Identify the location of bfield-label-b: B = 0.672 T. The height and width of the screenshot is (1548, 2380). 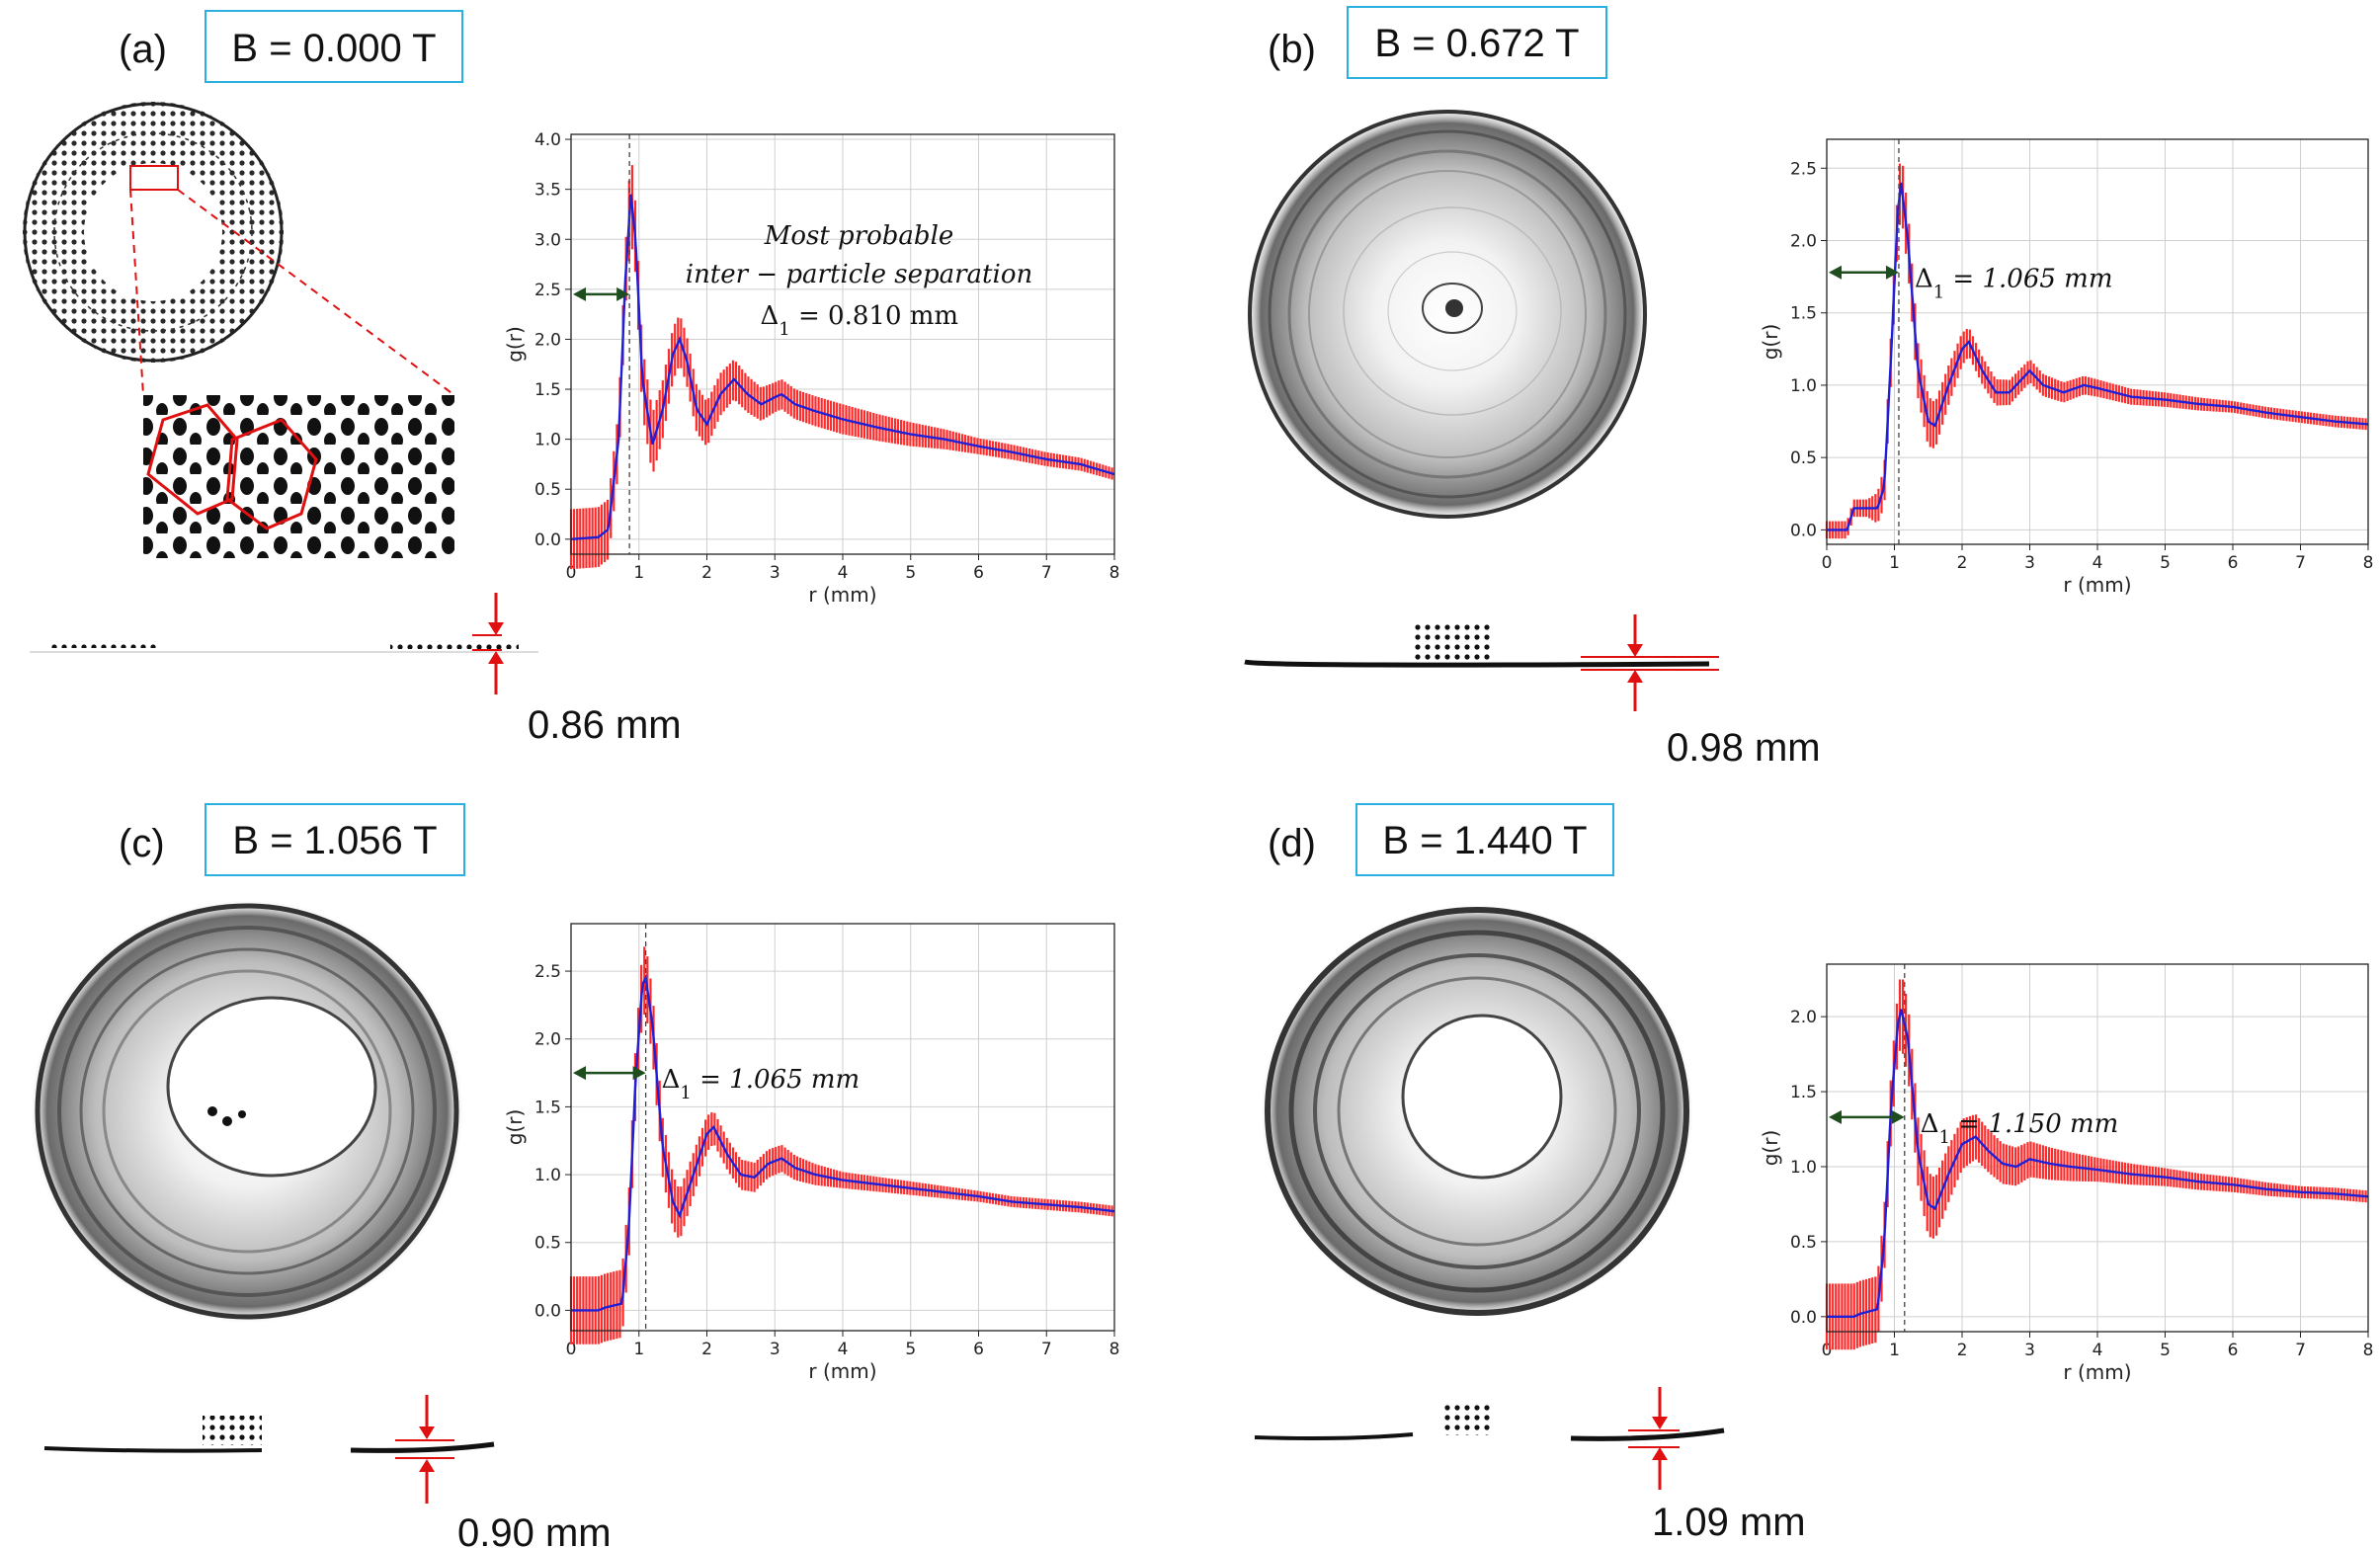
(1476, 44).